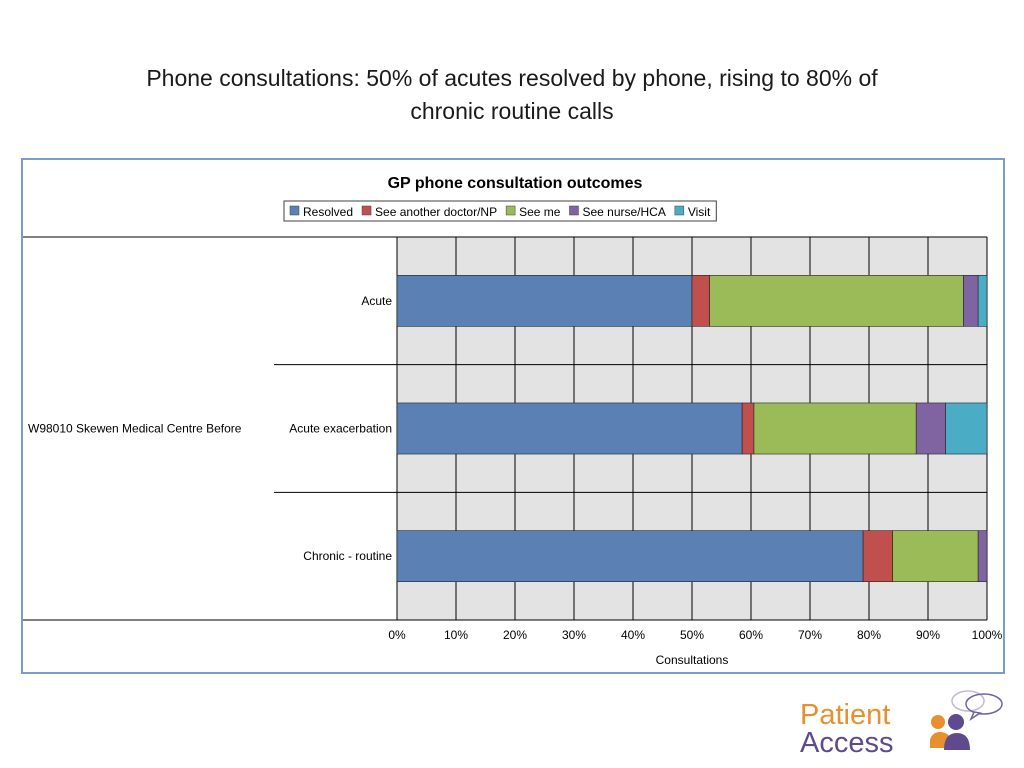 This screenshot has height=768, width=1024. Describe the element at coordinates (540, 212) in the screenshot. I see `legend-label: See me` at that location.